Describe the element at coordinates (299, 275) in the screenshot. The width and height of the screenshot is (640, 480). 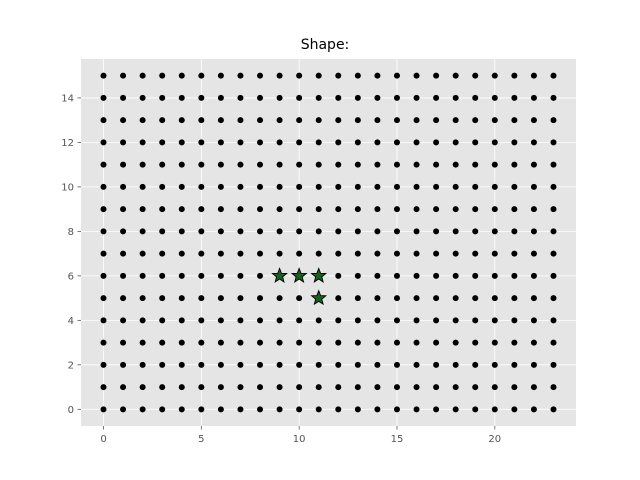
I see `star-point` at that location.